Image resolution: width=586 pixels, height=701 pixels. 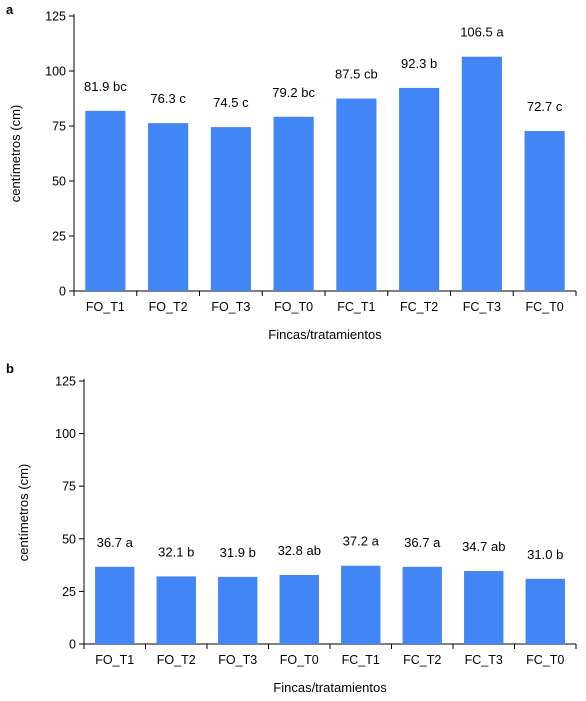 What do you see at coordinates (105, 86) in the screenshot?
I see `data-label: 81.9 bc` at bounding box center [105, 86].